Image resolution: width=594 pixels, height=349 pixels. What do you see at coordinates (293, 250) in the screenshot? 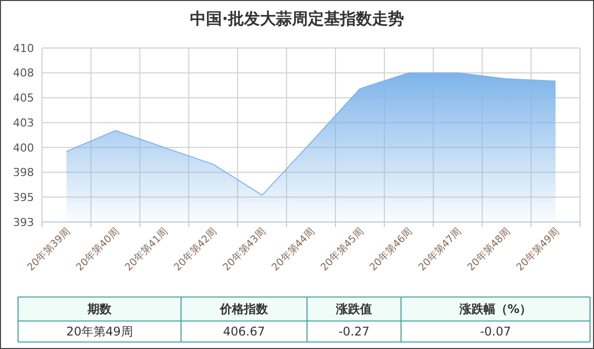
I see `x-tick-label: 20年第44周` at bounding box center [293, 250].